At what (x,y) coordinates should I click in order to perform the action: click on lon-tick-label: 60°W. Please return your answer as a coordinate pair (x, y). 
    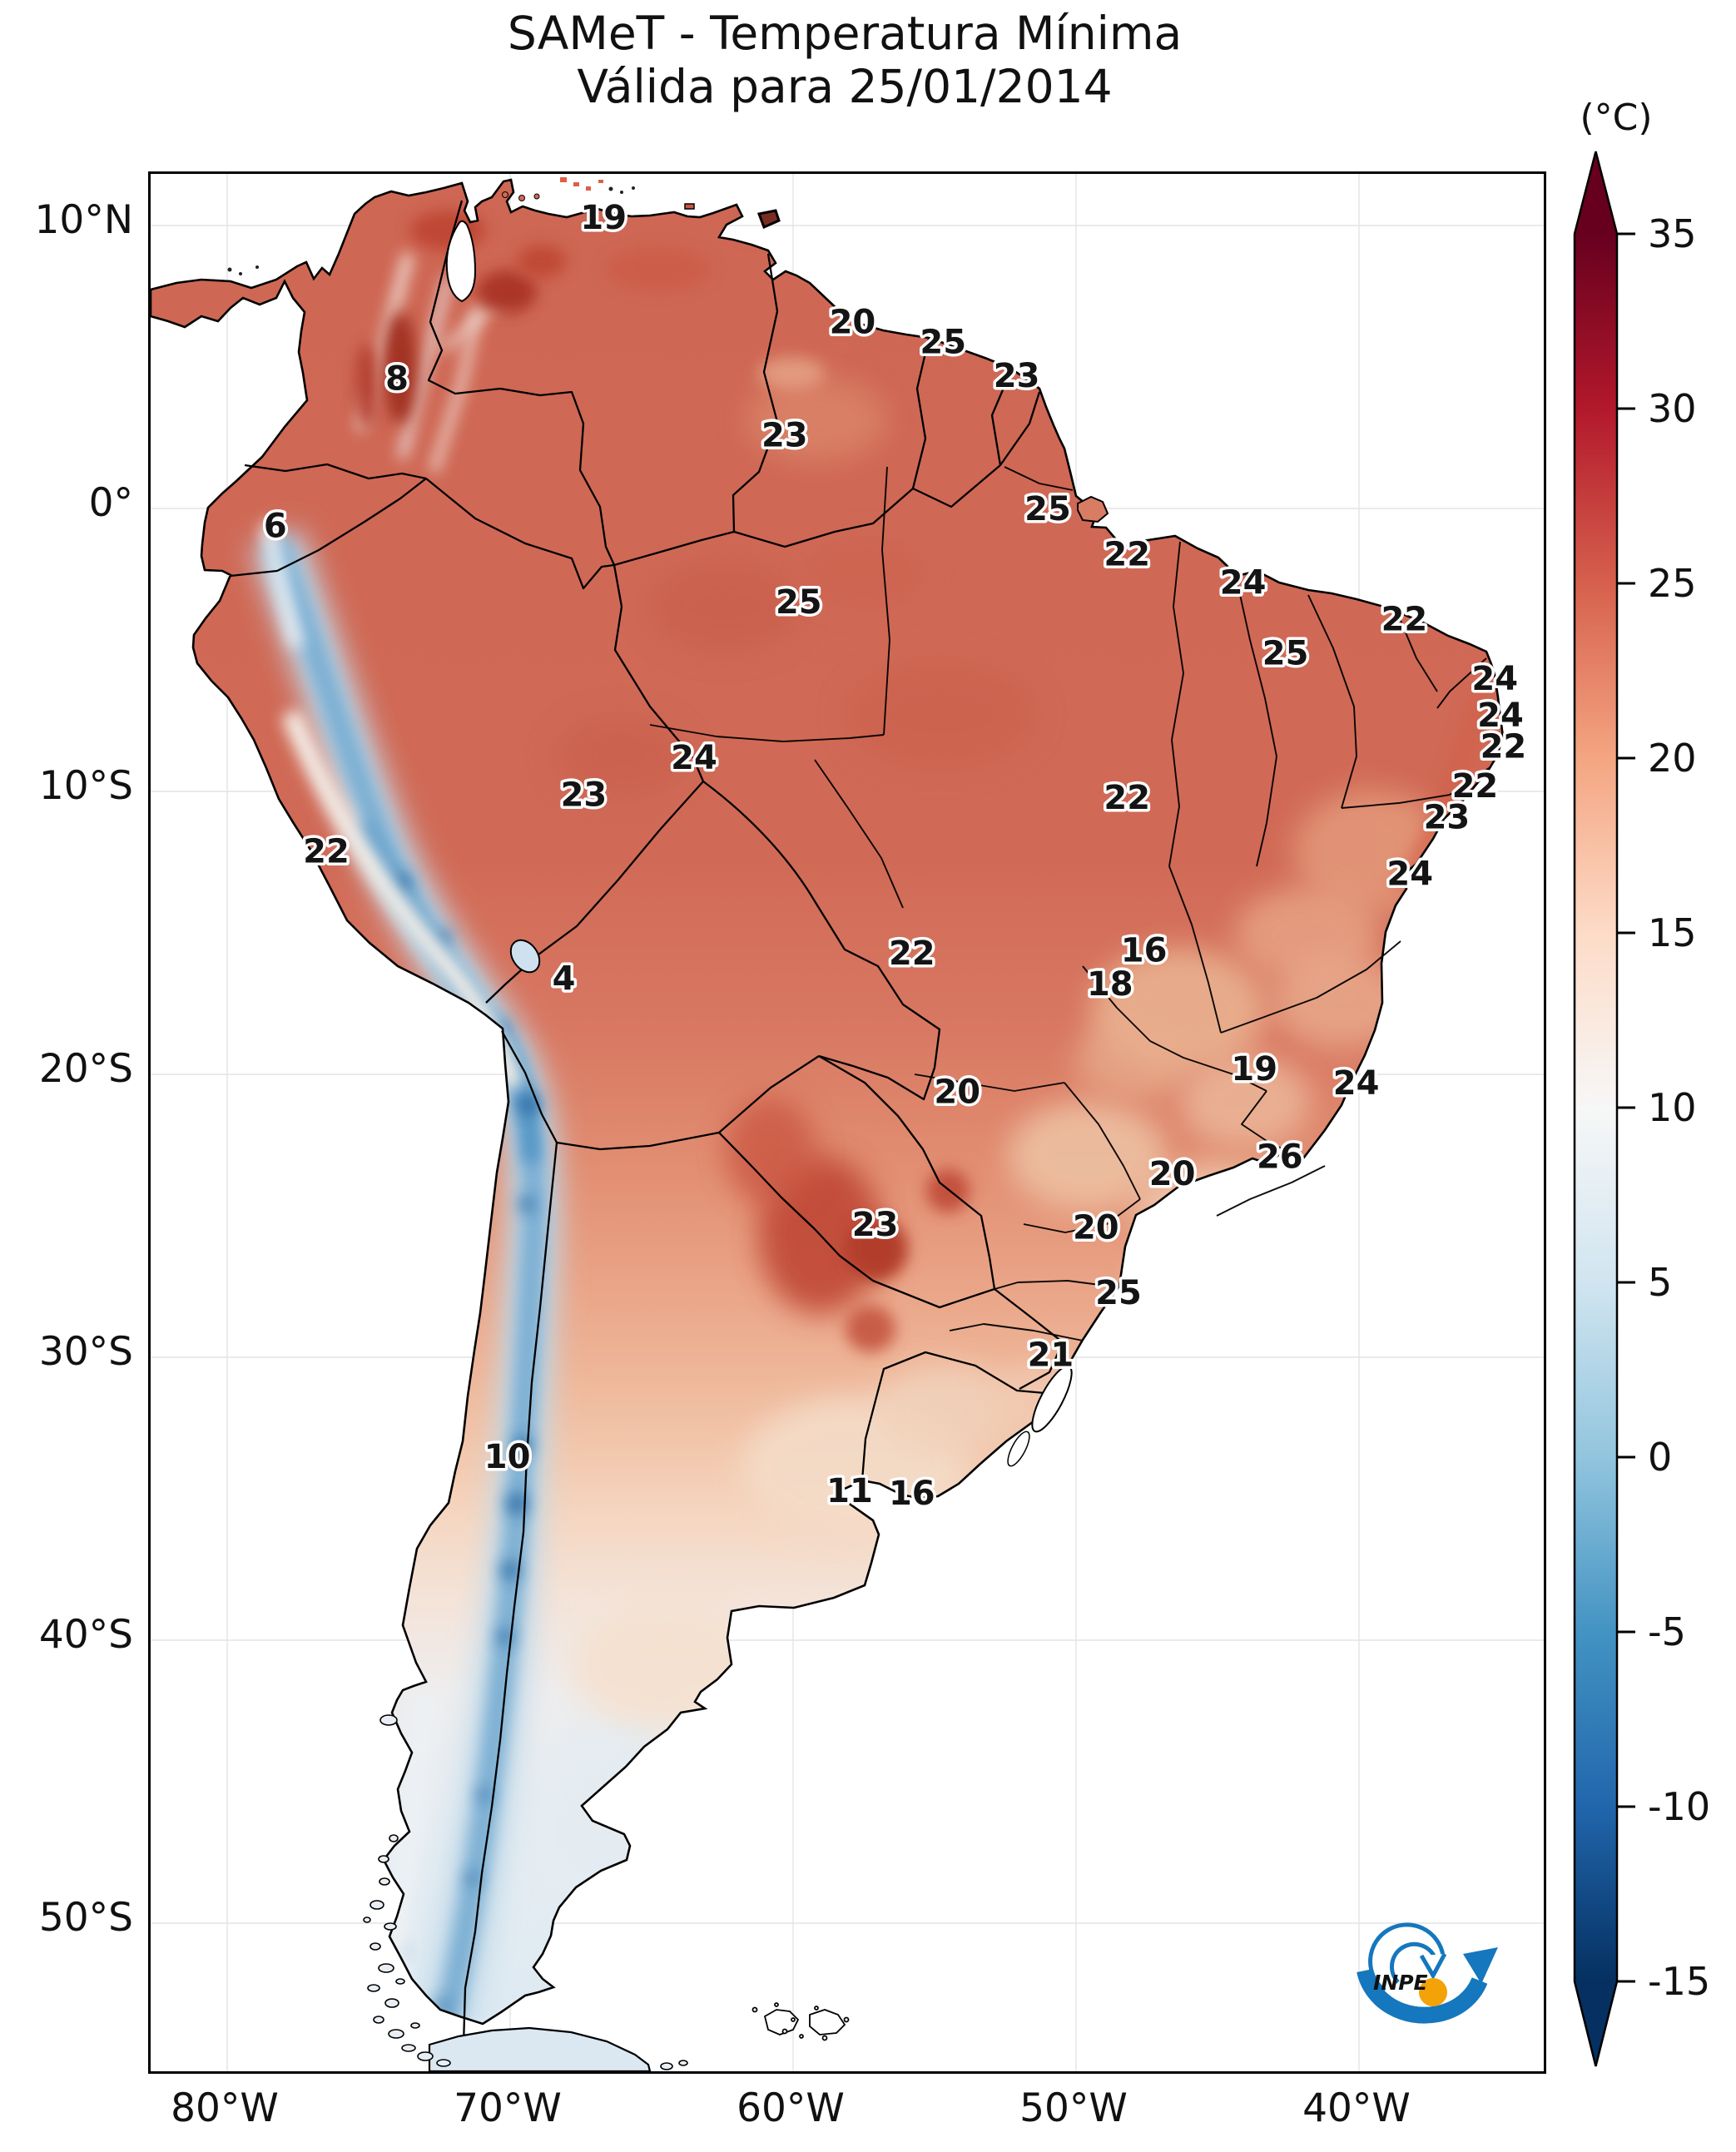
    Looking at the image, I should click on (791, 2108).